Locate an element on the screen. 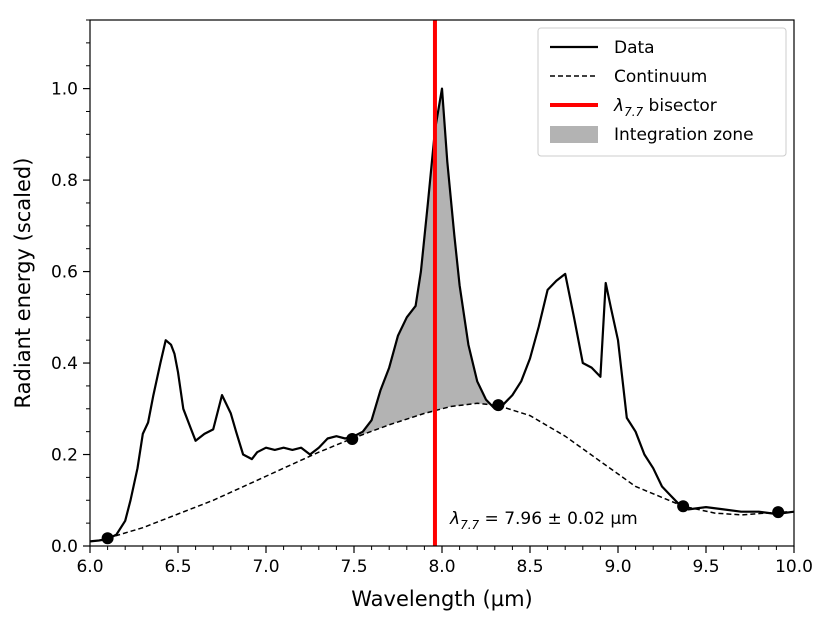 The width and height of the screenshot is (831, 624). x-tick-label: 6.5 is located at coordinates (177, 567).